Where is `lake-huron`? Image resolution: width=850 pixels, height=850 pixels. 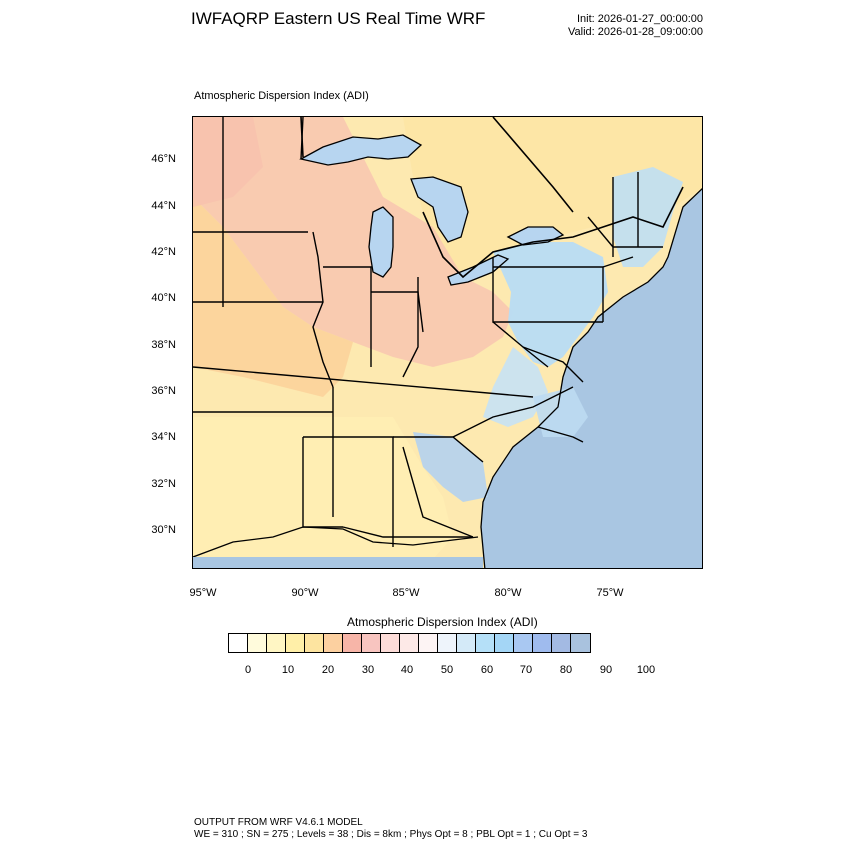
lake-huron is located at coordinates (439, 209).